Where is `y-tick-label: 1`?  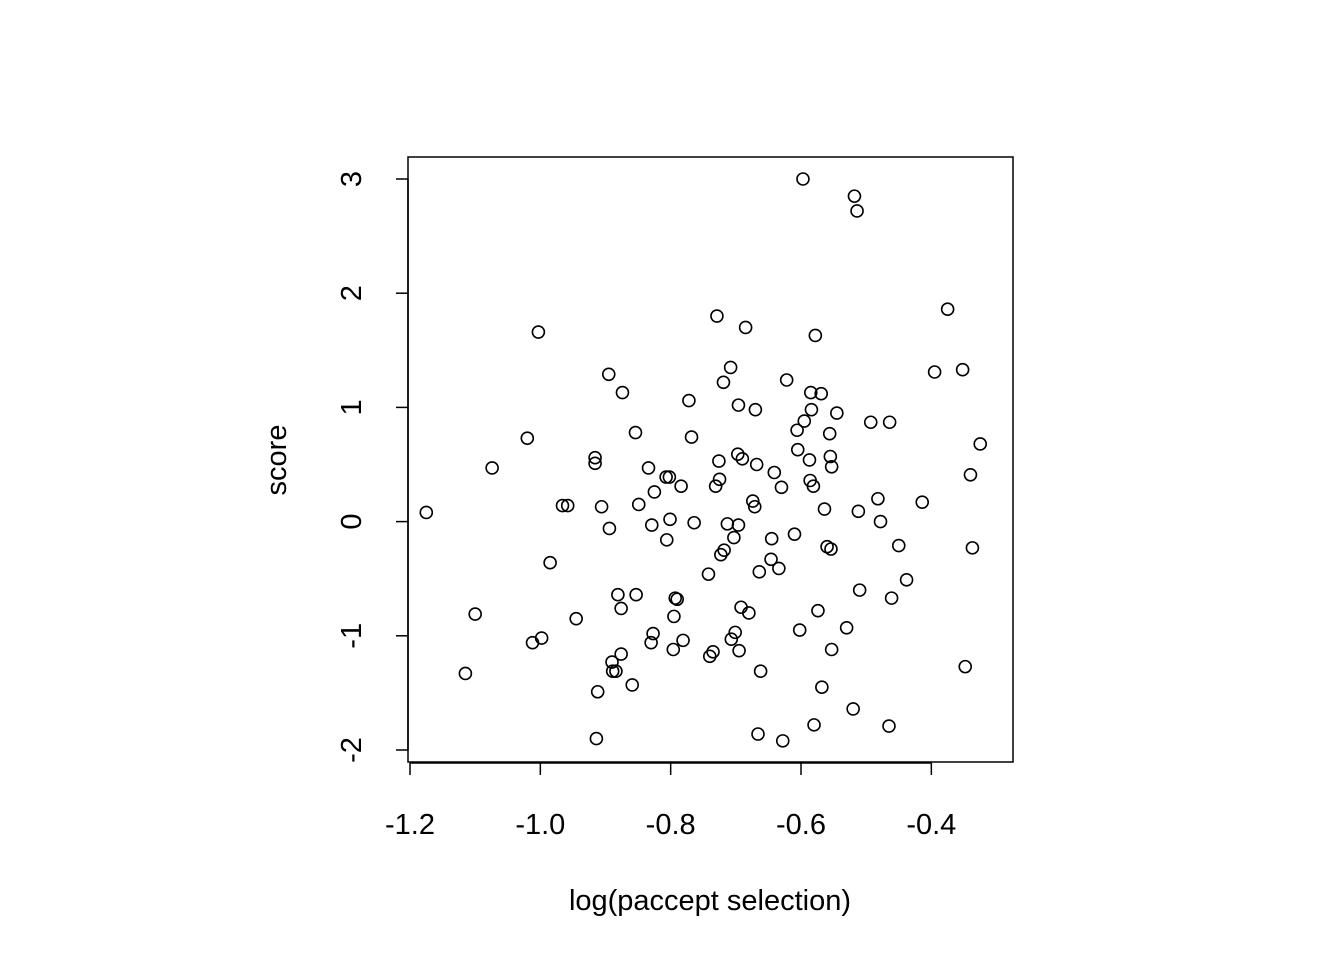 y-tick-label: 1 is located at coordinates (352, 407).